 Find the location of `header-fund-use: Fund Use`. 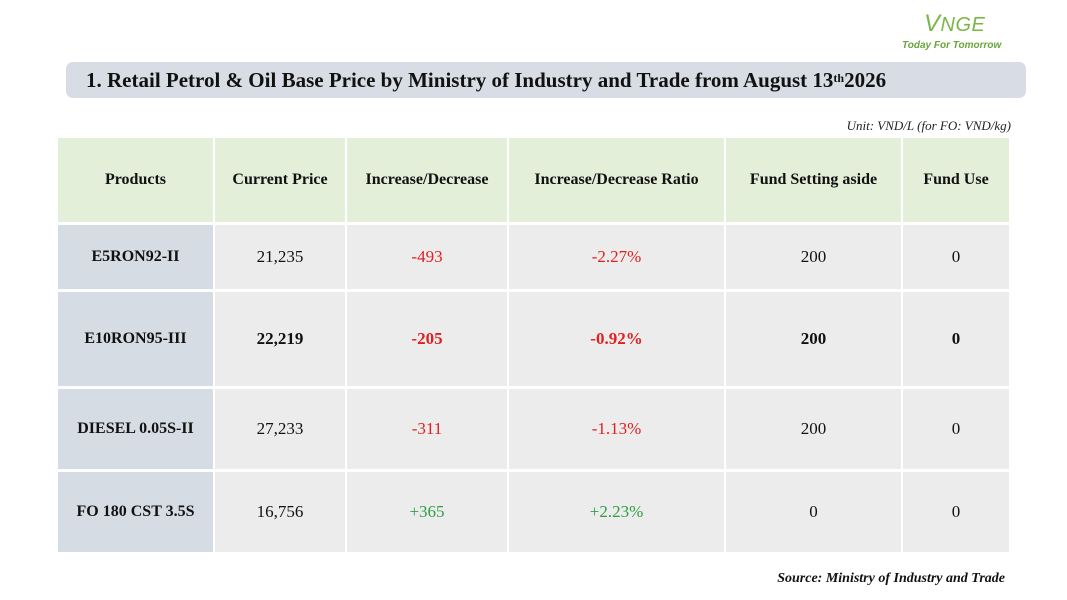

header-fund-use: Fund Use is located at coordinates (956, 181).